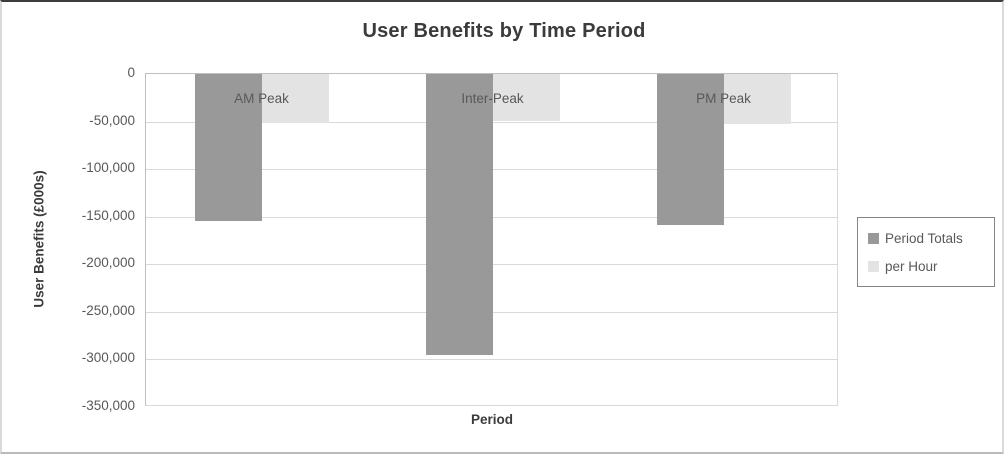  I want to click on legend-item-period-totals: Period Totals, so click(926, 238).